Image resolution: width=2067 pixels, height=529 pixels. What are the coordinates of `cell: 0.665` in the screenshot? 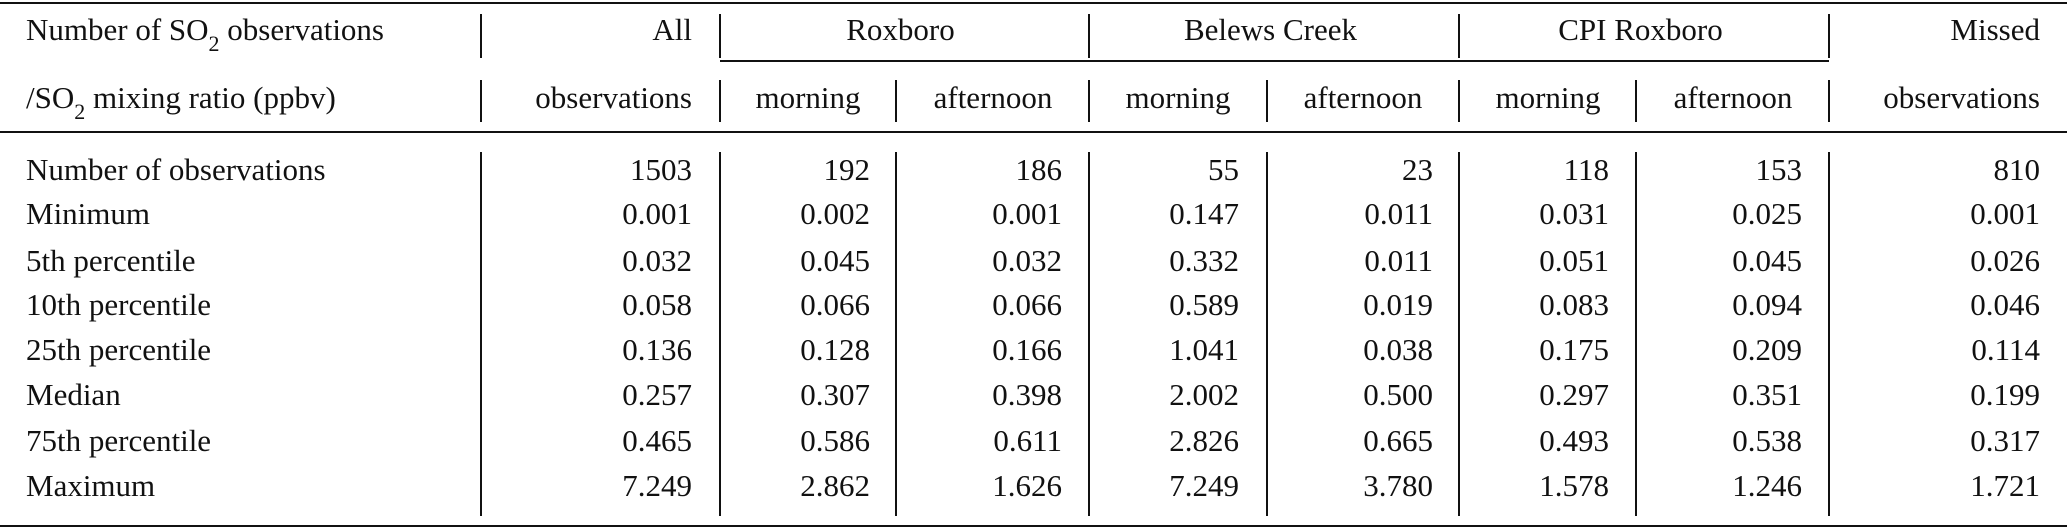 It's located at (1398, 440).